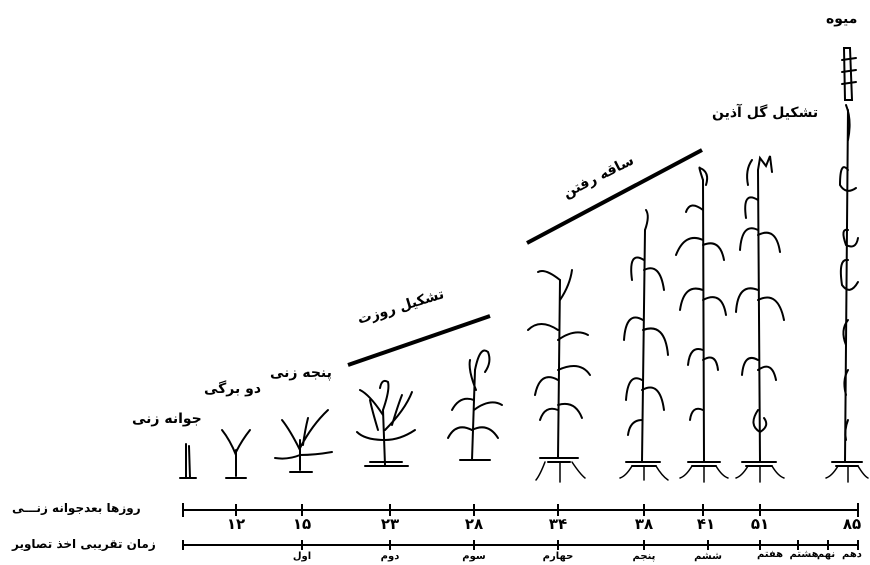 This screenshot has height=565, width=870. What do you see at coordinates (303, 441) in the screenshot?
I see `plant-tillering` at bounding box center [303, 441].